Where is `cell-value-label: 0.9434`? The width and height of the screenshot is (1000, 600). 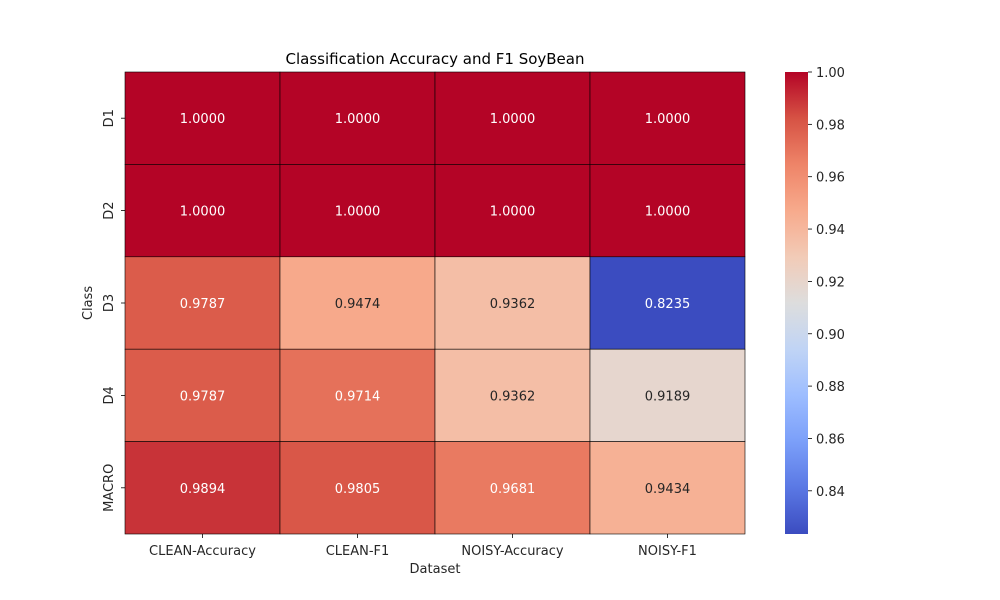 cell-value-label: 0.9434 is located at coordinates (668, 489).